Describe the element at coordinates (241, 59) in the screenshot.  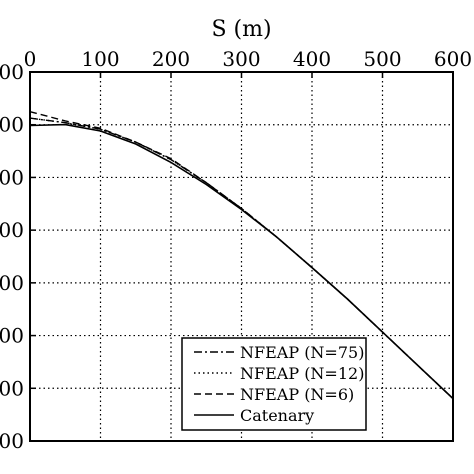
I see `x-tick-label: 300` at that location.